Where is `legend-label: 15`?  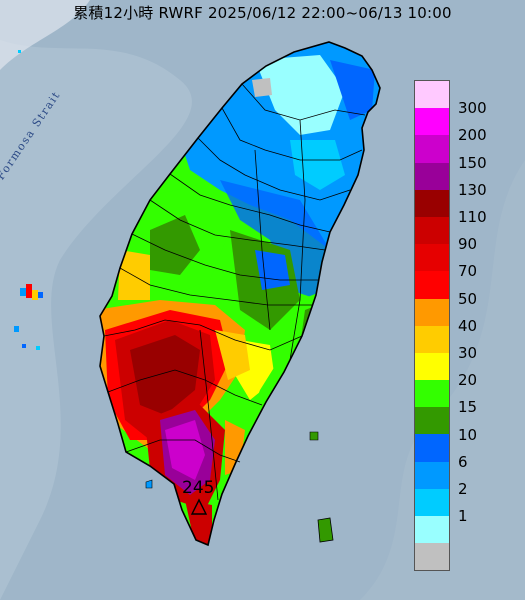 legend-label: 15 is located at coordinates (468, 407).